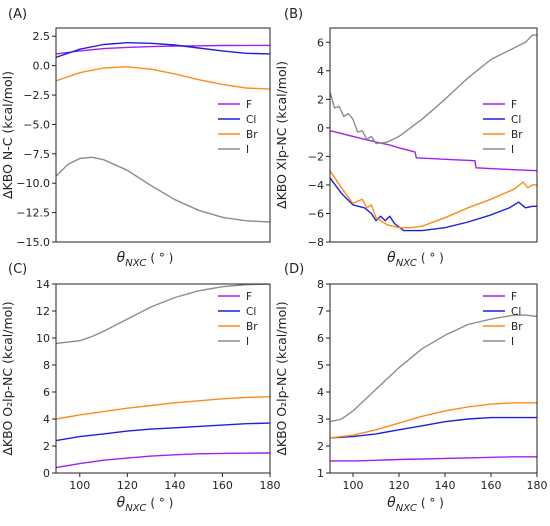 This screenshot has width=550, height=526. Describe the element at coordinates (43, 311) in the screenshot. I see `y-tick-label: 12` at that location.